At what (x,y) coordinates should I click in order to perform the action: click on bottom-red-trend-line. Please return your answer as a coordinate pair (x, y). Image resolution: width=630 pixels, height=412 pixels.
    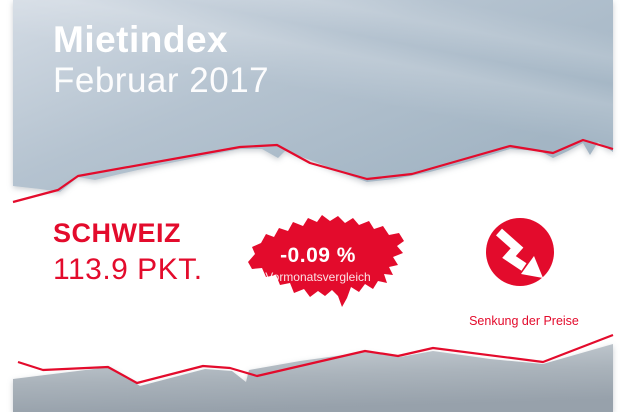
    Looking at the image, I should click on (315, 359).